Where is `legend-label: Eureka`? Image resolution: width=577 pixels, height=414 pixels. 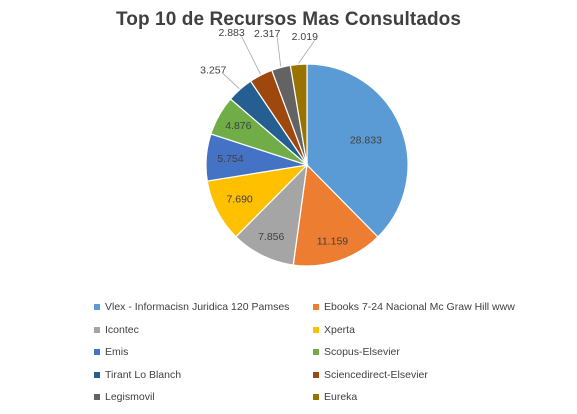 legend-label: Eureka is located at coordinates (341, 397).